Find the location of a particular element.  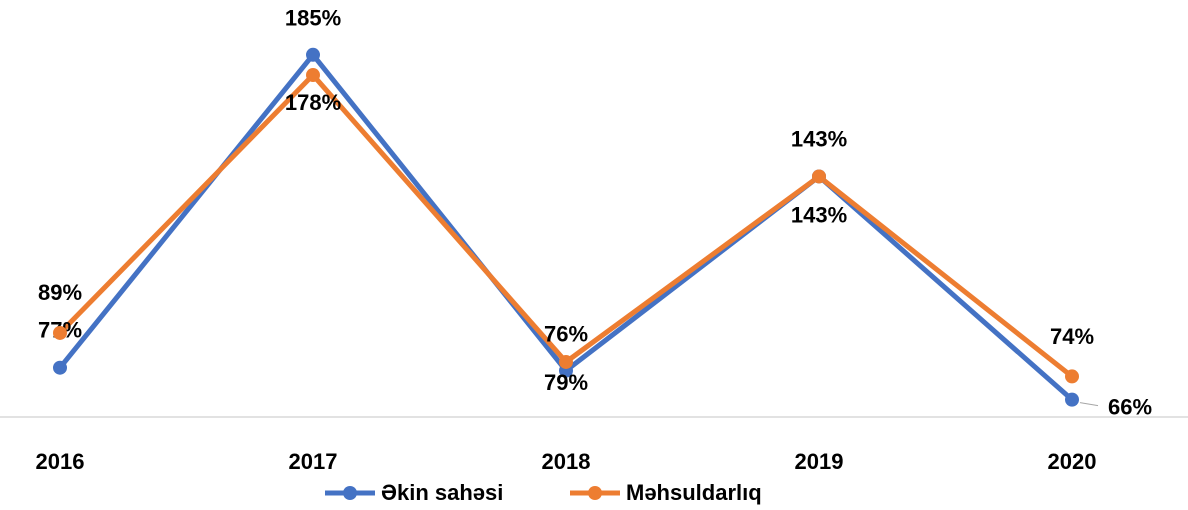

x-tick-label: 2017 is located at coordinates (313, 461).